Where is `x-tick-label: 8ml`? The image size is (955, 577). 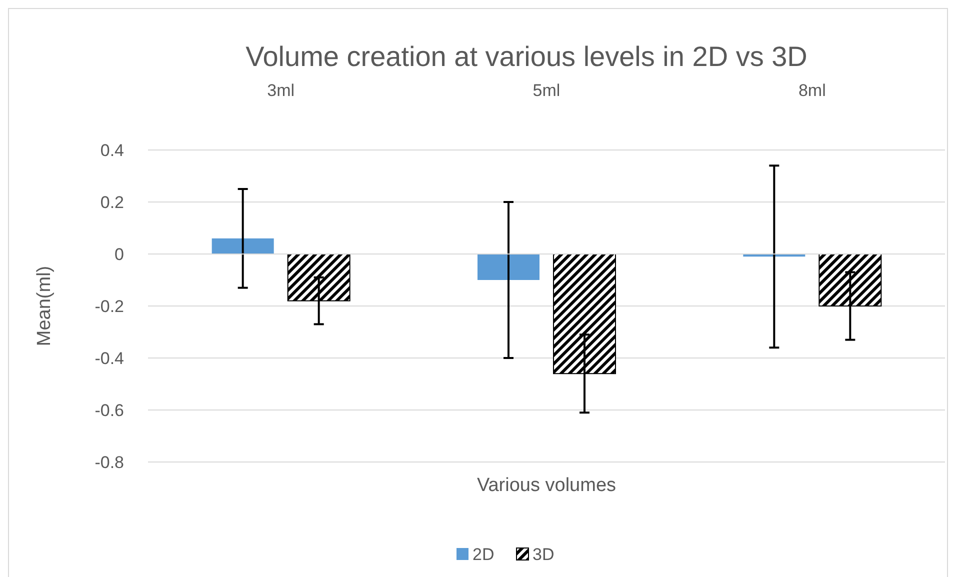 x-tick-label: 8ml is located at coordinates (812, 90).